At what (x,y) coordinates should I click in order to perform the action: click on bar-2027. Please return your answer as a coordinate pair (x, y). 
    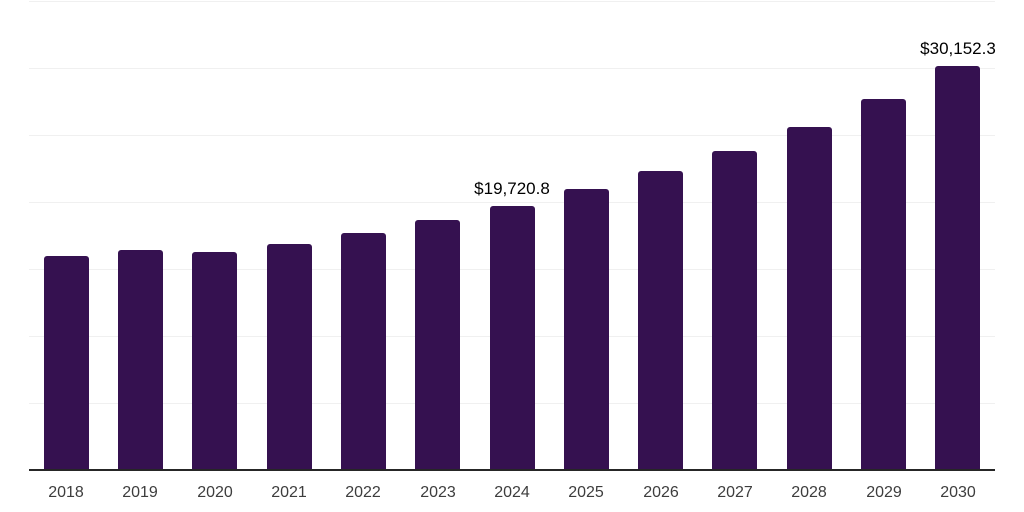
    Looking at the image, I should click on (734, 310).